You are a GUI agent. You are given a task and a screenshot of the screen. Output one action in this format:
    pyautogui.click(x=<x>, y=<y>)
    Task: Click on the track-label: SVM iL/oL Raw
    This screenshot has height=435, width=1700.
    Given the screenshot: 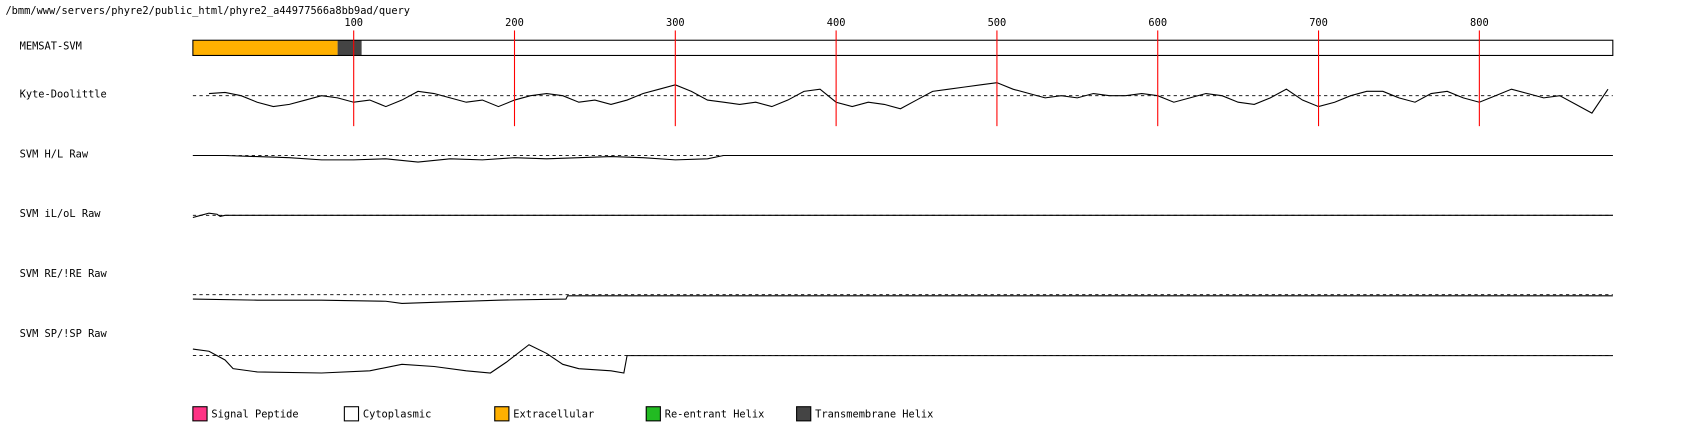 What is the action you would take?
    pyautogui.click(x=61, y=214)
    